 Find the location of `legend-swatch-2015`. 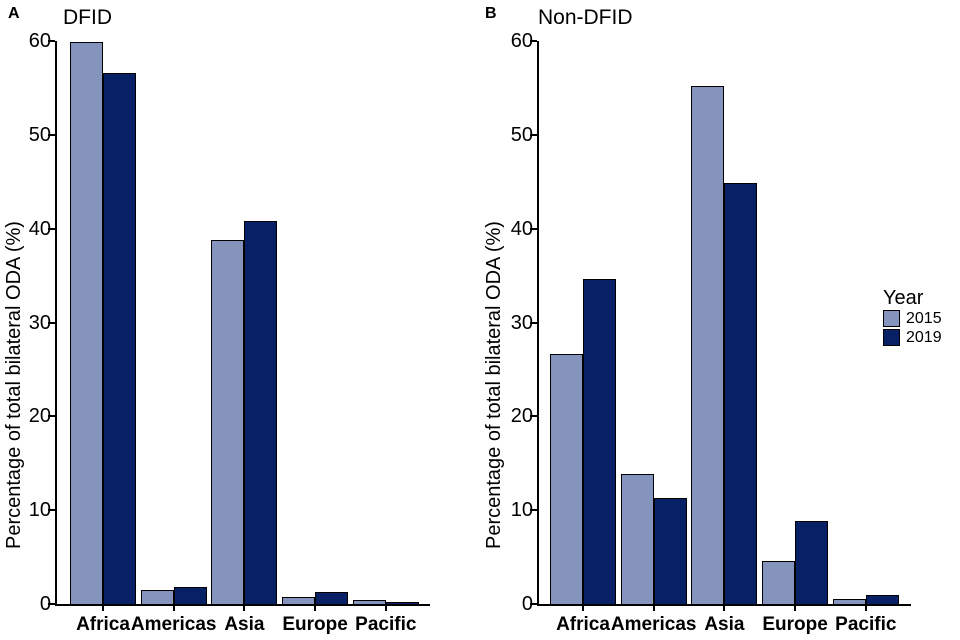

legend-swatch-2015 is located at coordinates (891, 318).